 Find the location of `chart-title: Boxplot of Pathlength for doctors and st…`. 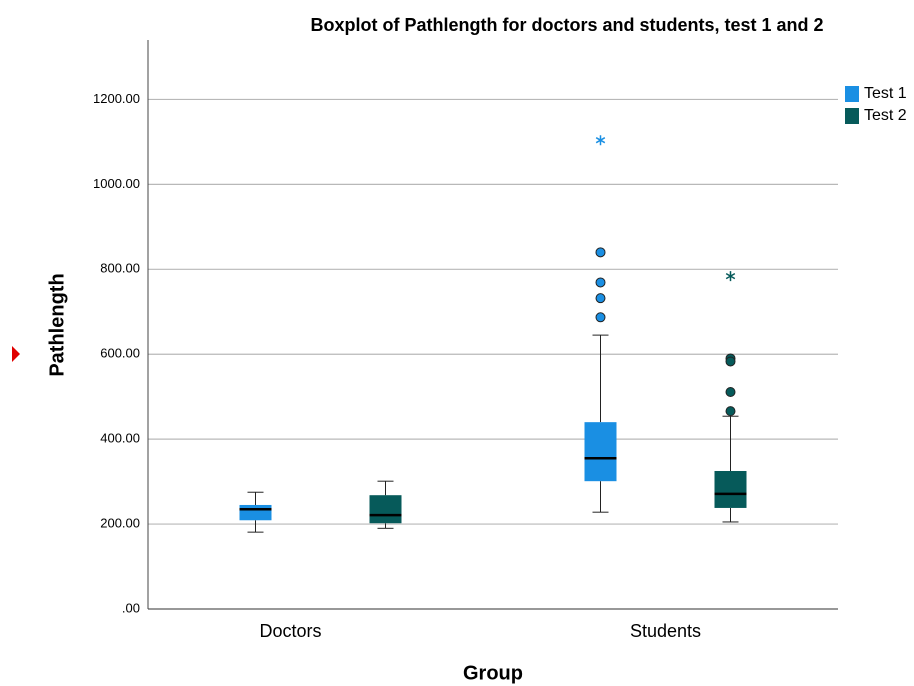

chart-title: Boxplot of Pathlength for doctors and st… is located at coordinates (566, 25).